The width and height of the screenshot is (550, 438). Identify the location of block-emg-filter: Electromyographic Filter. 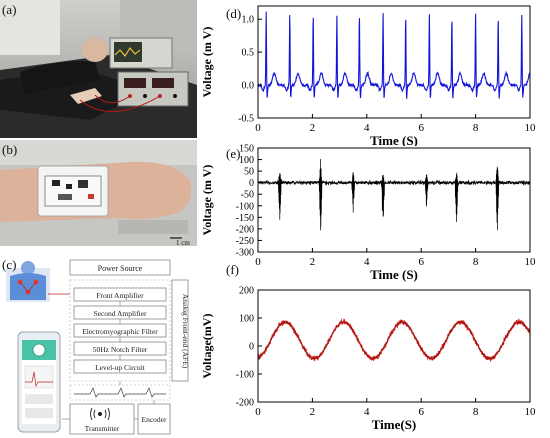
(120, 331).